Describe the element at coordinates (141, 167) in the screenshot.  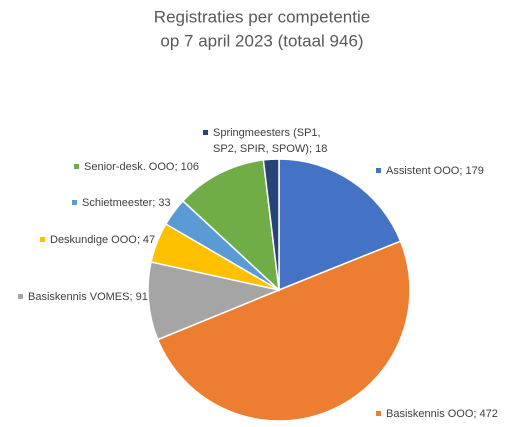
I see `data-label: Senior-desk. OOO; 106` at that location.